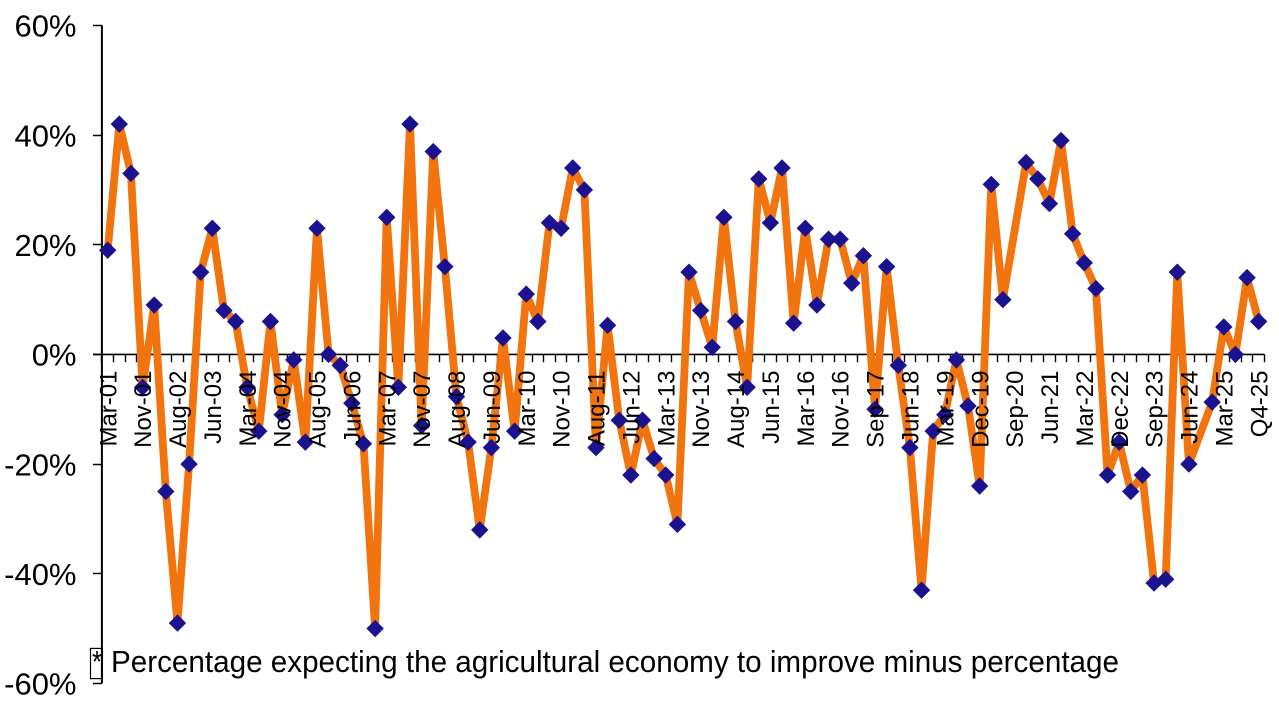  Describe the element at coordinates (178, 409) in the screenshot. I see `svg-text: Aug-02` at that location.